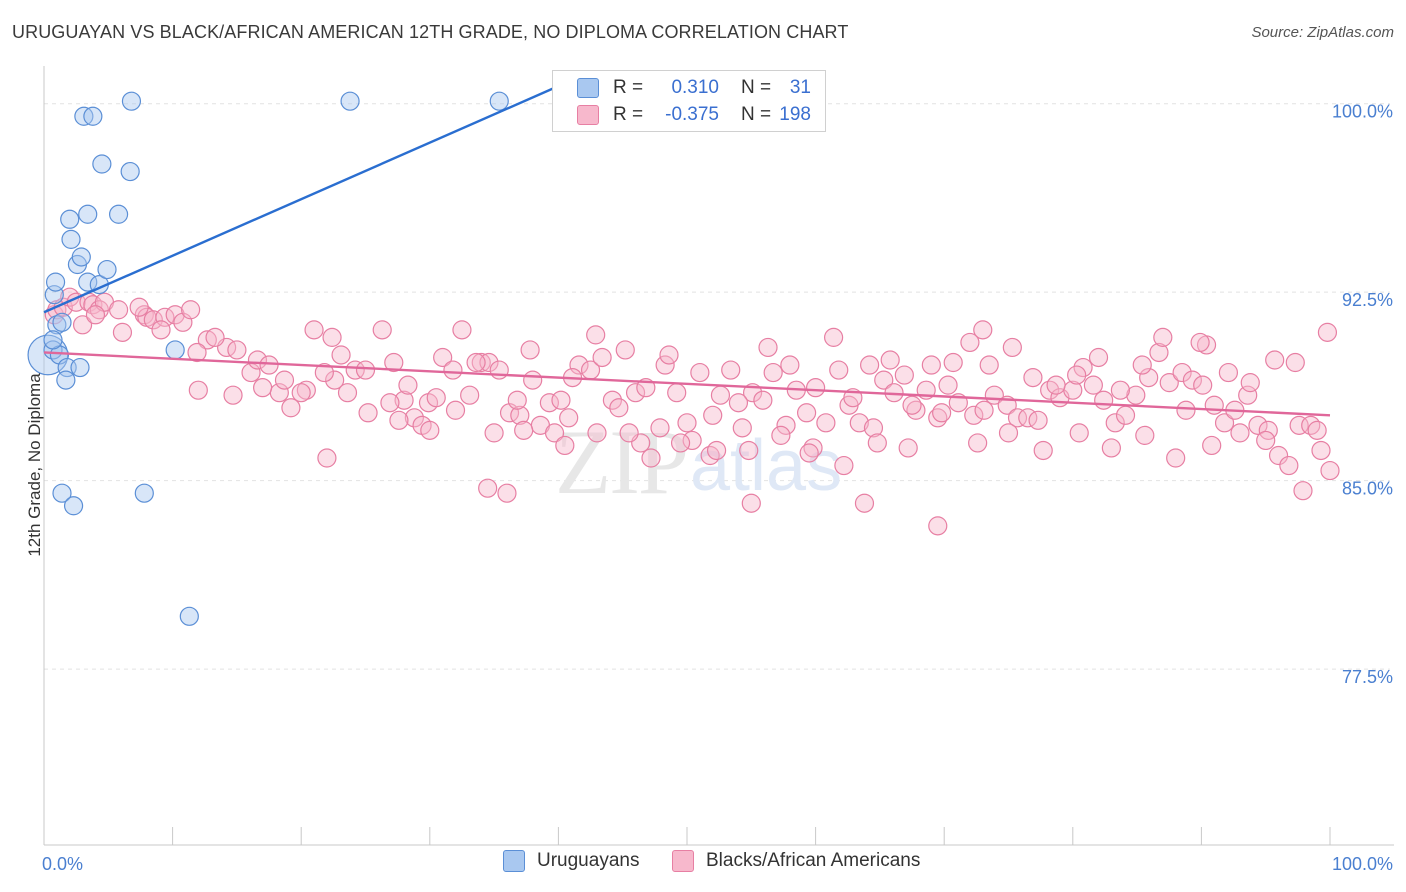 This screenshot has width=1406, height=892. What do you see at coordinates (1362, 864) in the screenshot?
I see `x-tick-label-max: 100.0%` at bounding box center [1362, 864].